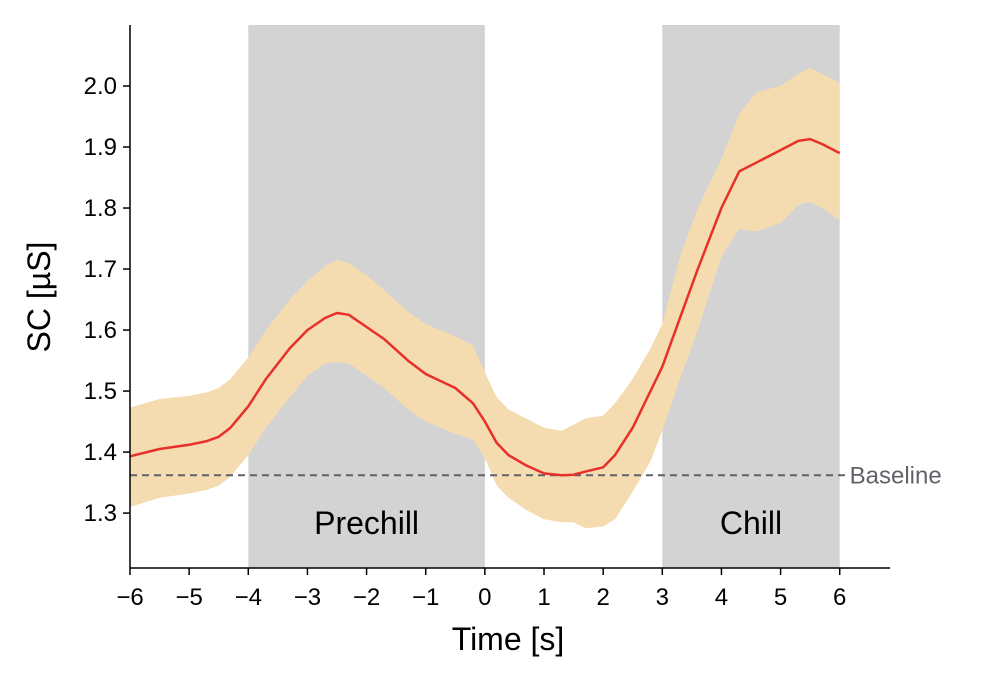 Image resolution: width=981 pixels, height=674 pixels. Describe the element at coordinates (100, 147) in the screenshot. I see `y-tick-label: 1.9` at that location.